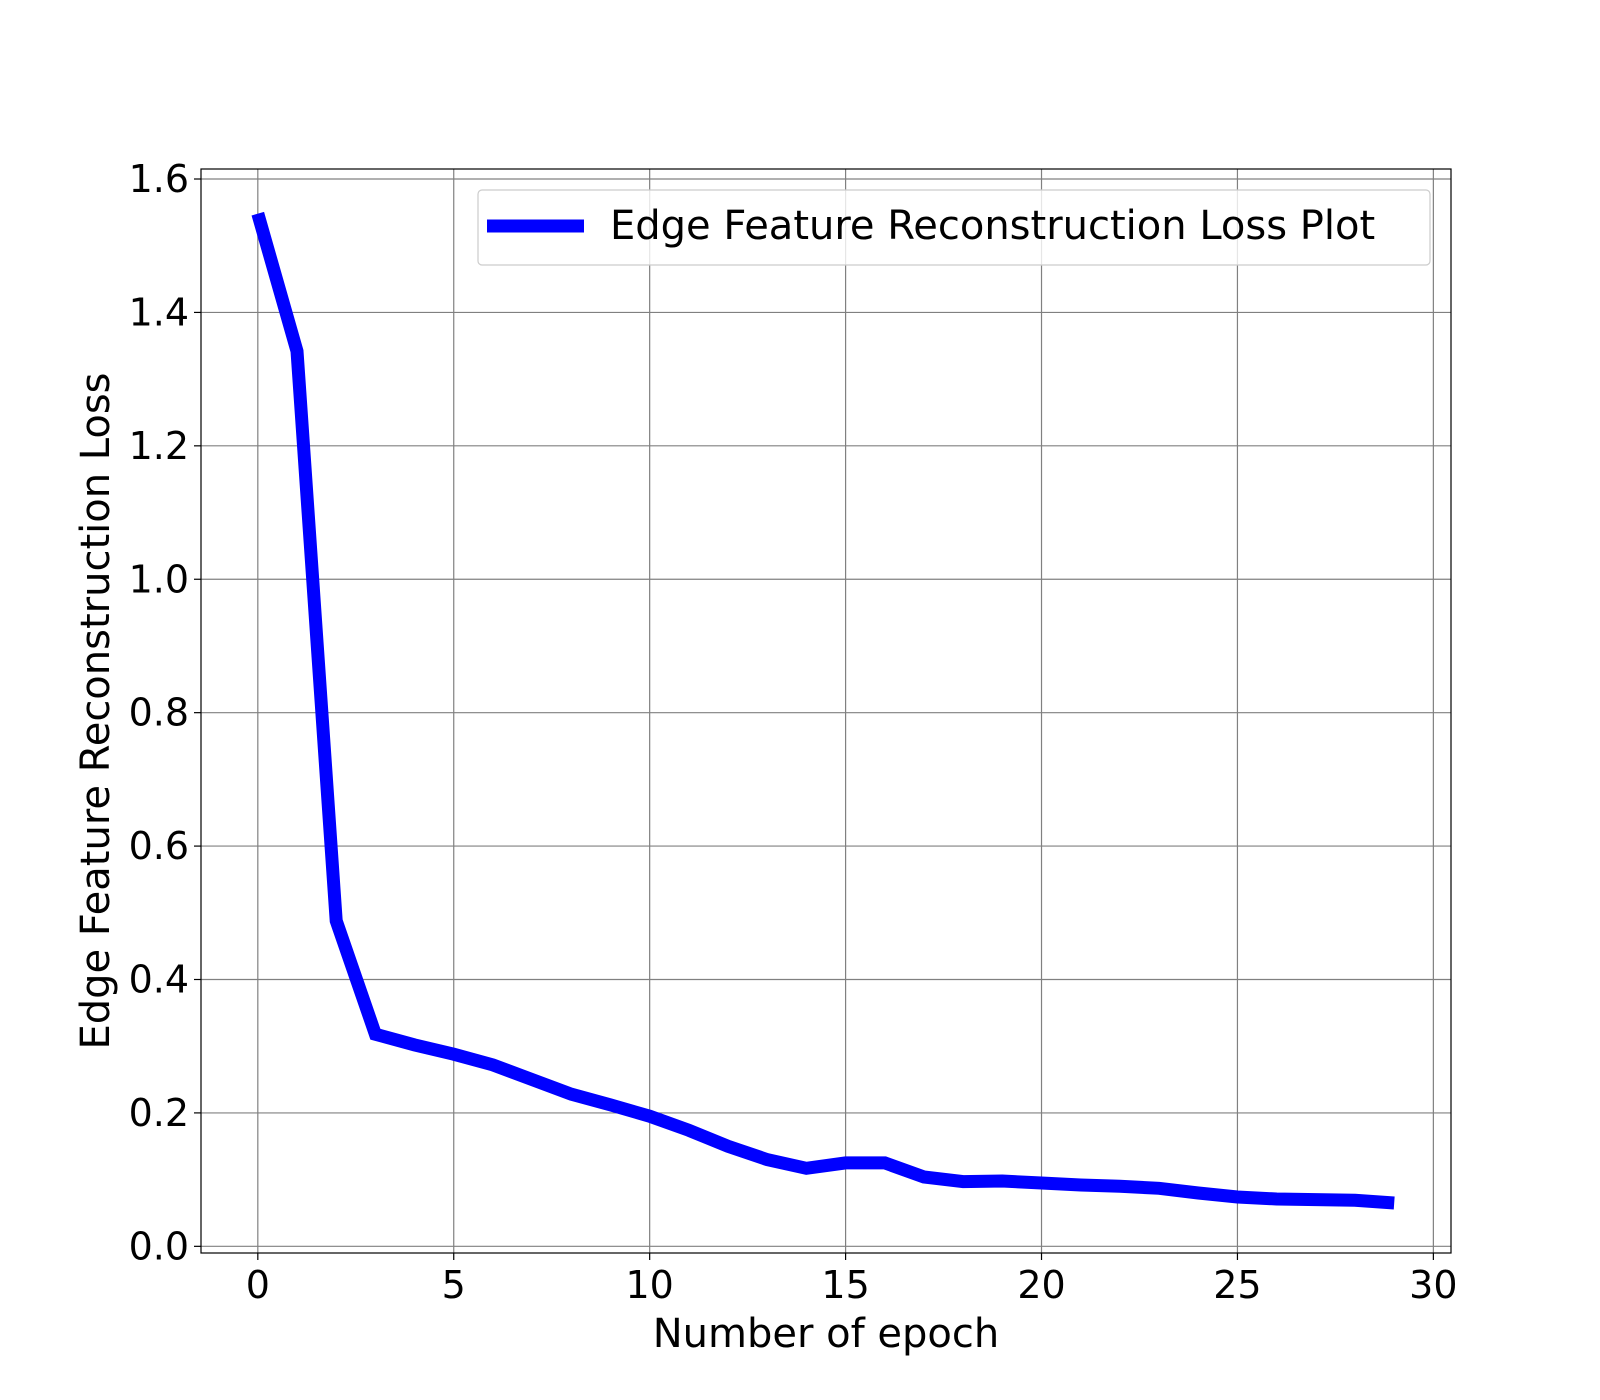  What do you see at coordinates (159, 179) in the screenshot?
I see `y-tick-label: 1.6` at bounding box center [159, 179].